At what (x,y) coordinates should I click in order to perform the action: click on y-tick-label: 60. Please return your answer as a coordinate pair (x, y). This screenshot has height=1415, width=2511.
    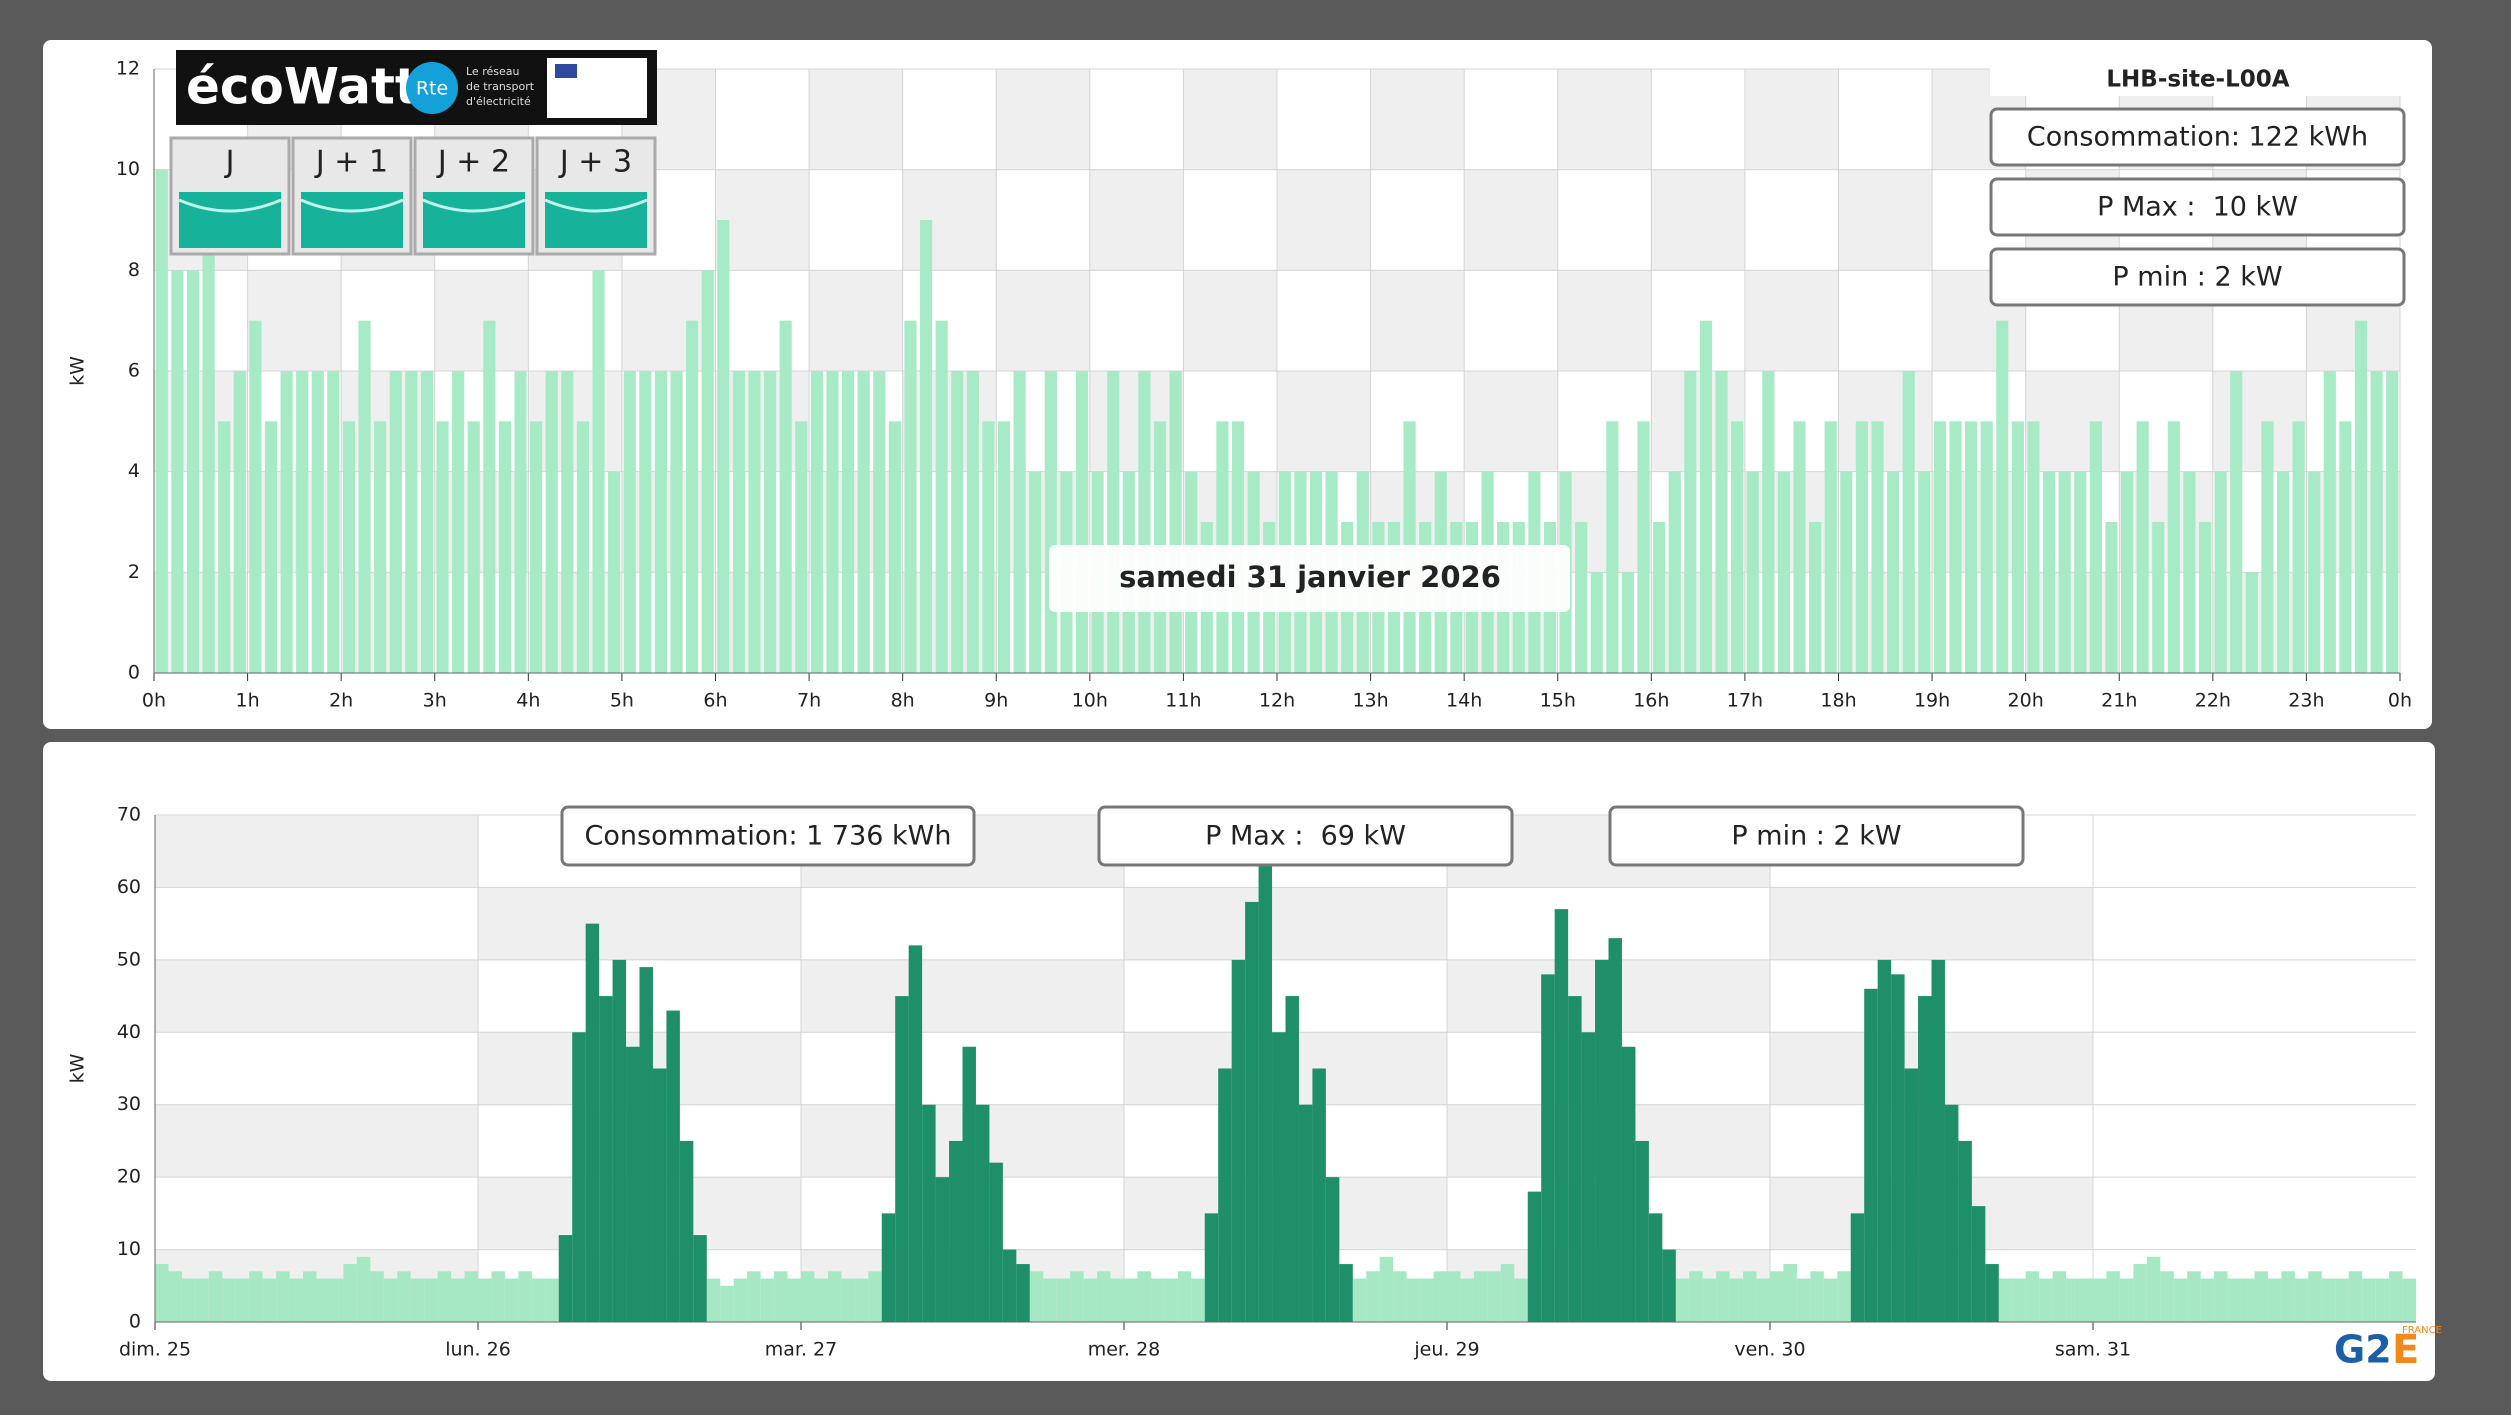
    Looking at the image, I should click on (129, 887).